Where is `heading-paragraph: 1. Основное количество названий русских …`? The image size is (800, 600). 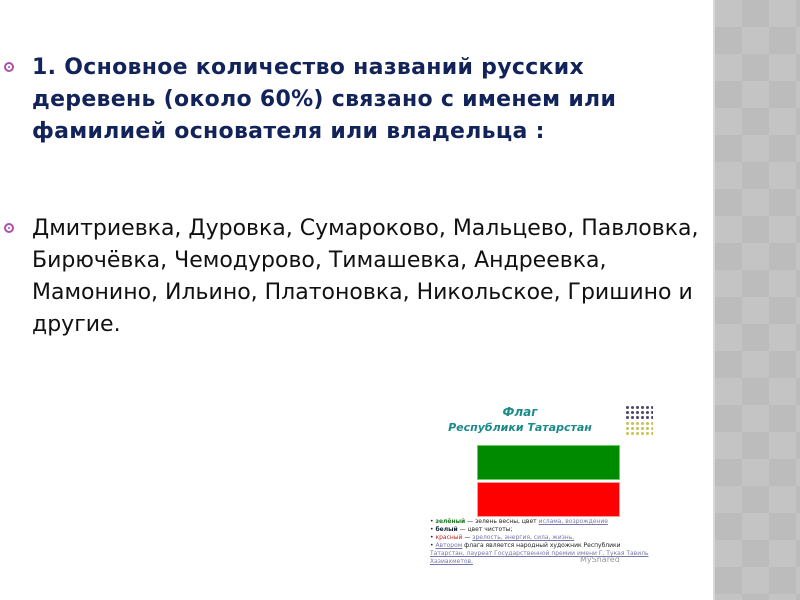
heading-paragraph: 1. Основное количество названий русских … is located at coordinates (324, 99).